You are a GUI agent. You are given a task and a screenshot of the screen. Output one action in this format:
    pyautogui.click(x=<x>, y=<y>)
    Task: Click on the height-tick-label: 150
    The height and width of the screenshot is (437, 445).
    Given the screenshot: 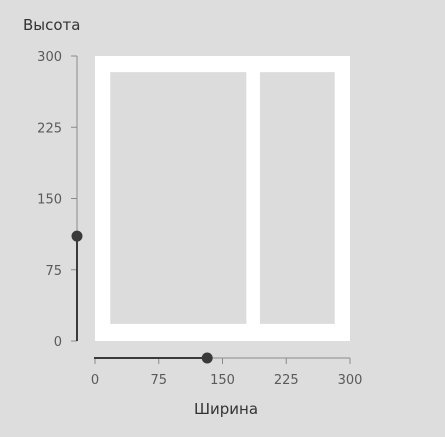 What is the action you would take?
    pyautogui.click(x=49, y=200)
    